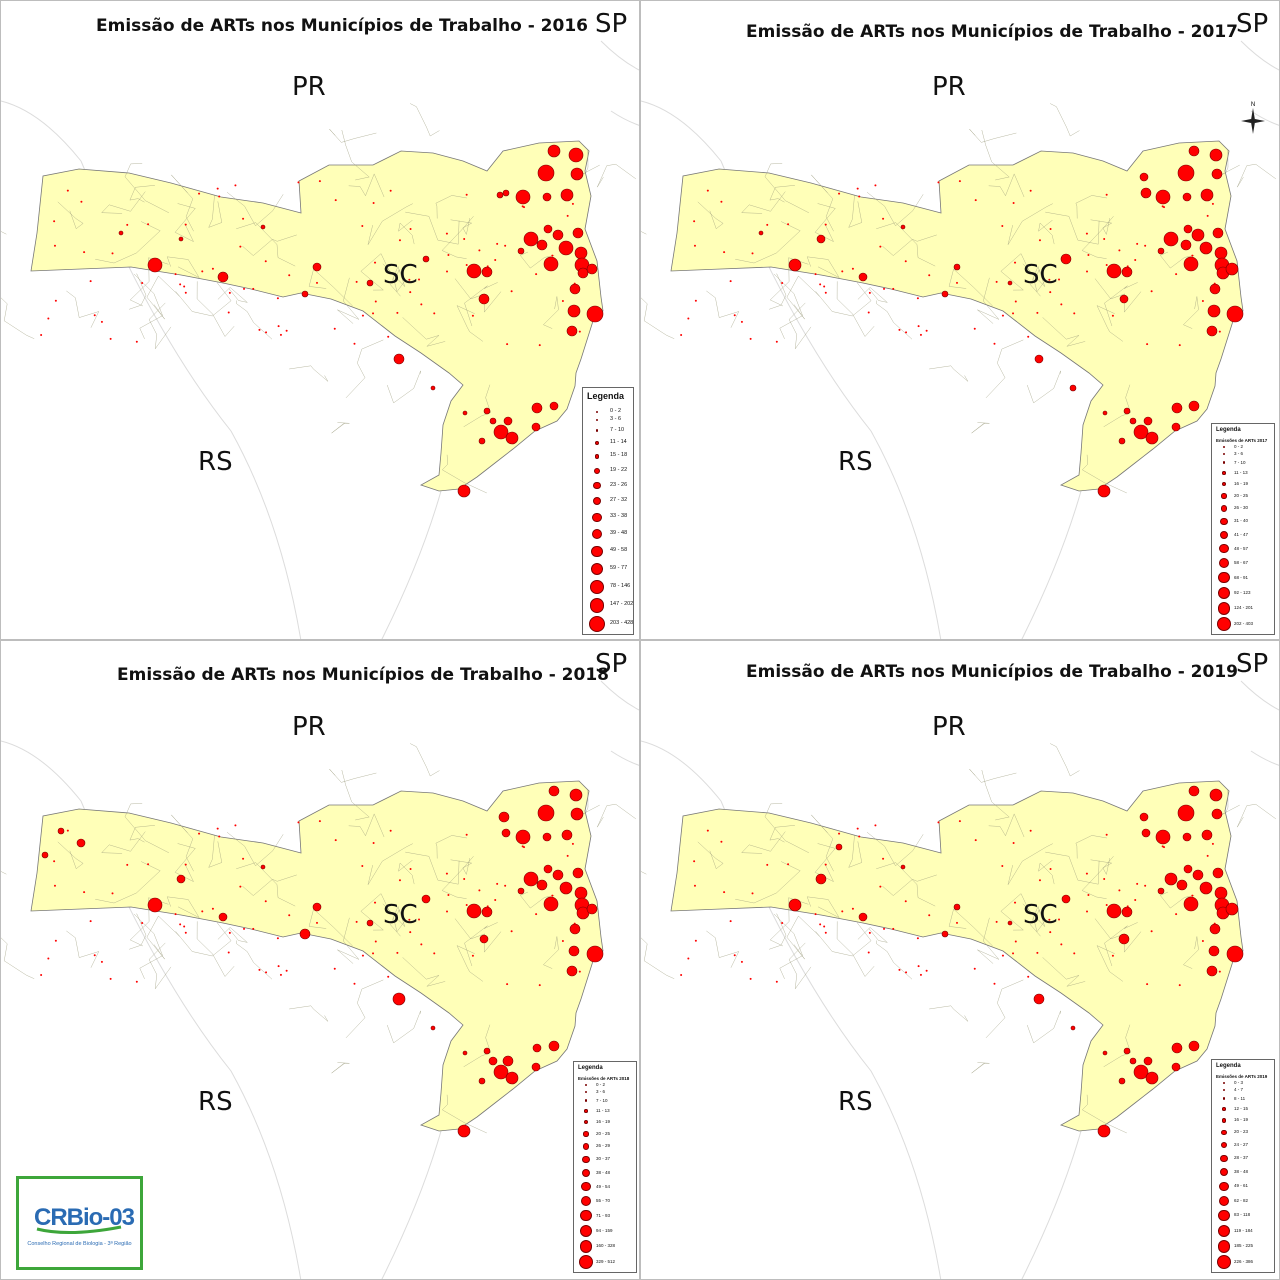  Describe the element at coordinates (603, 1146) in the screenshot. I see `legend-label: 26 - 29` at that location.